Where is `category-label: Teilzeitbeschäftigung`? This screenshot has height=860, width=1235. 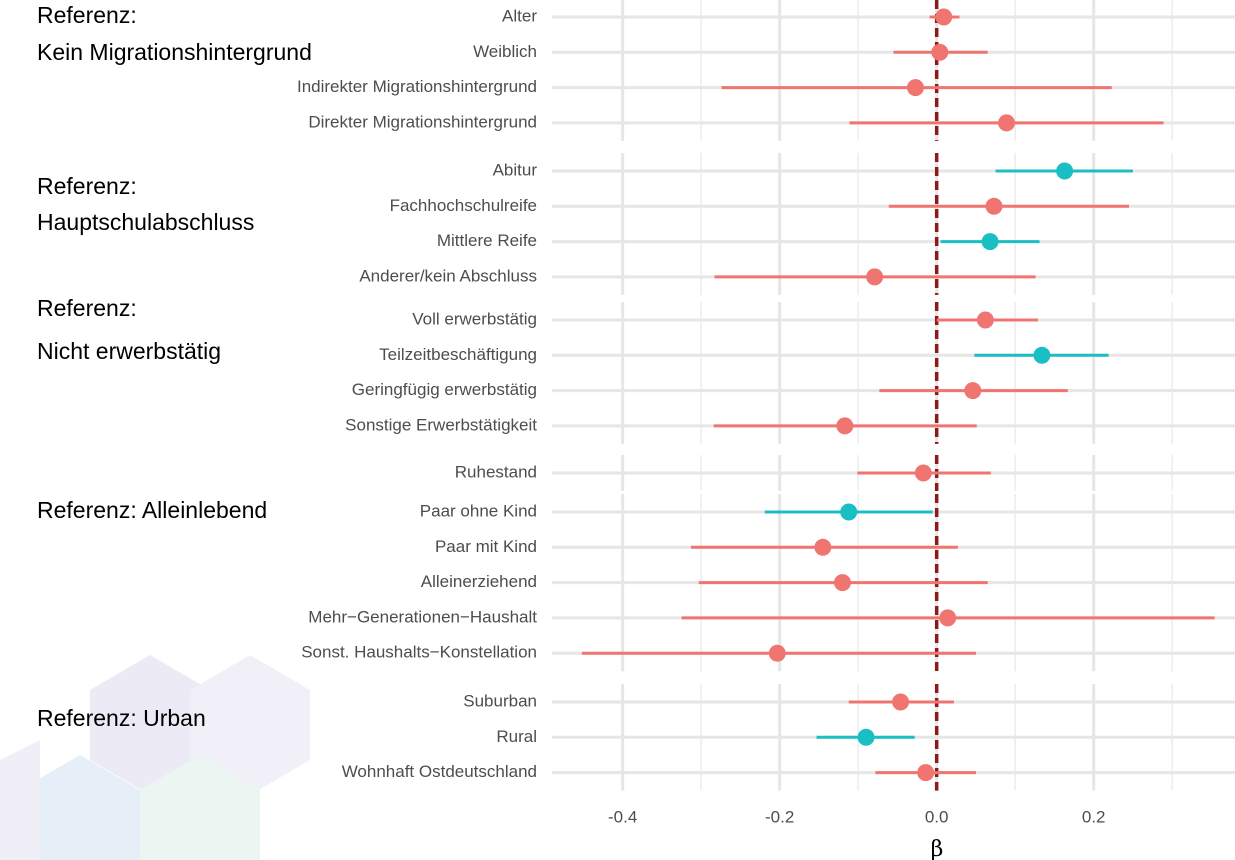 category-label: Teilzeitbeschäftigung is located at coordinates (458, 354).